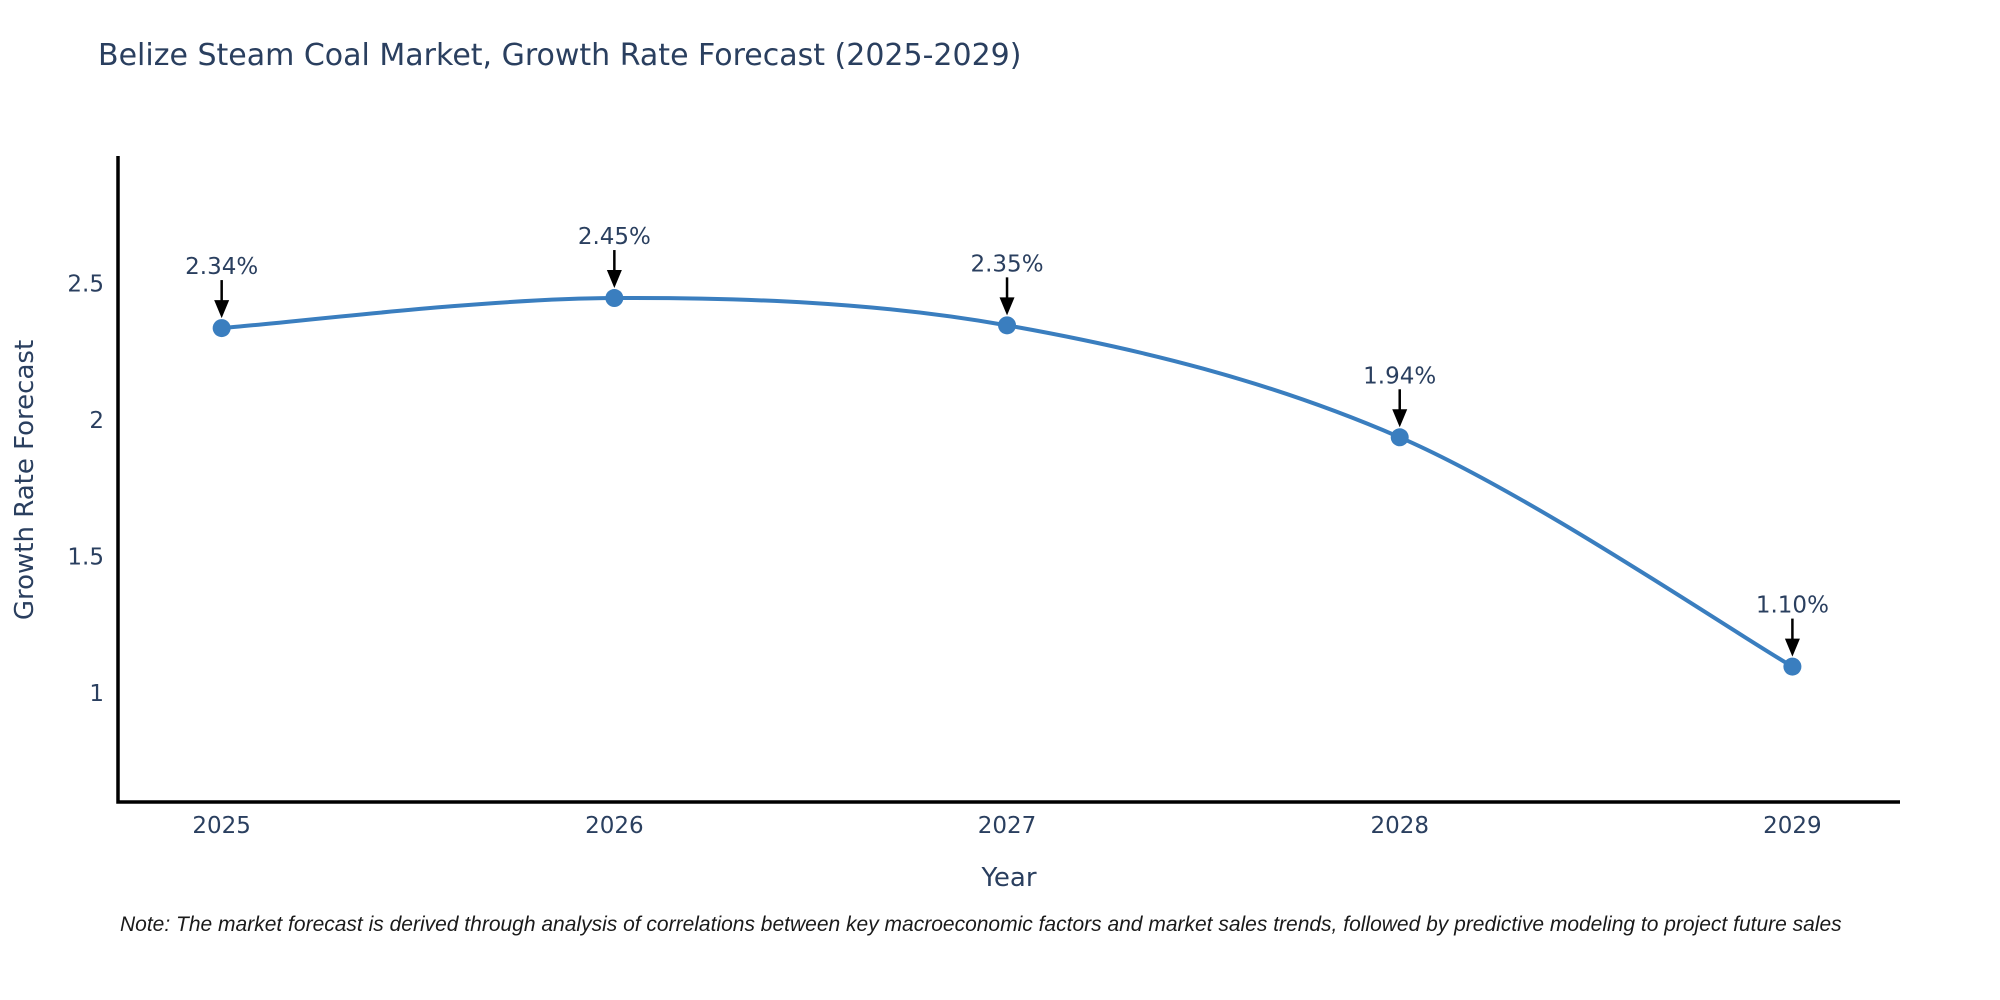  What do you see at coordinates (221, 826) in the screenshot?
I see `x-tick-label: 2025` at bounding box center [221, 826].